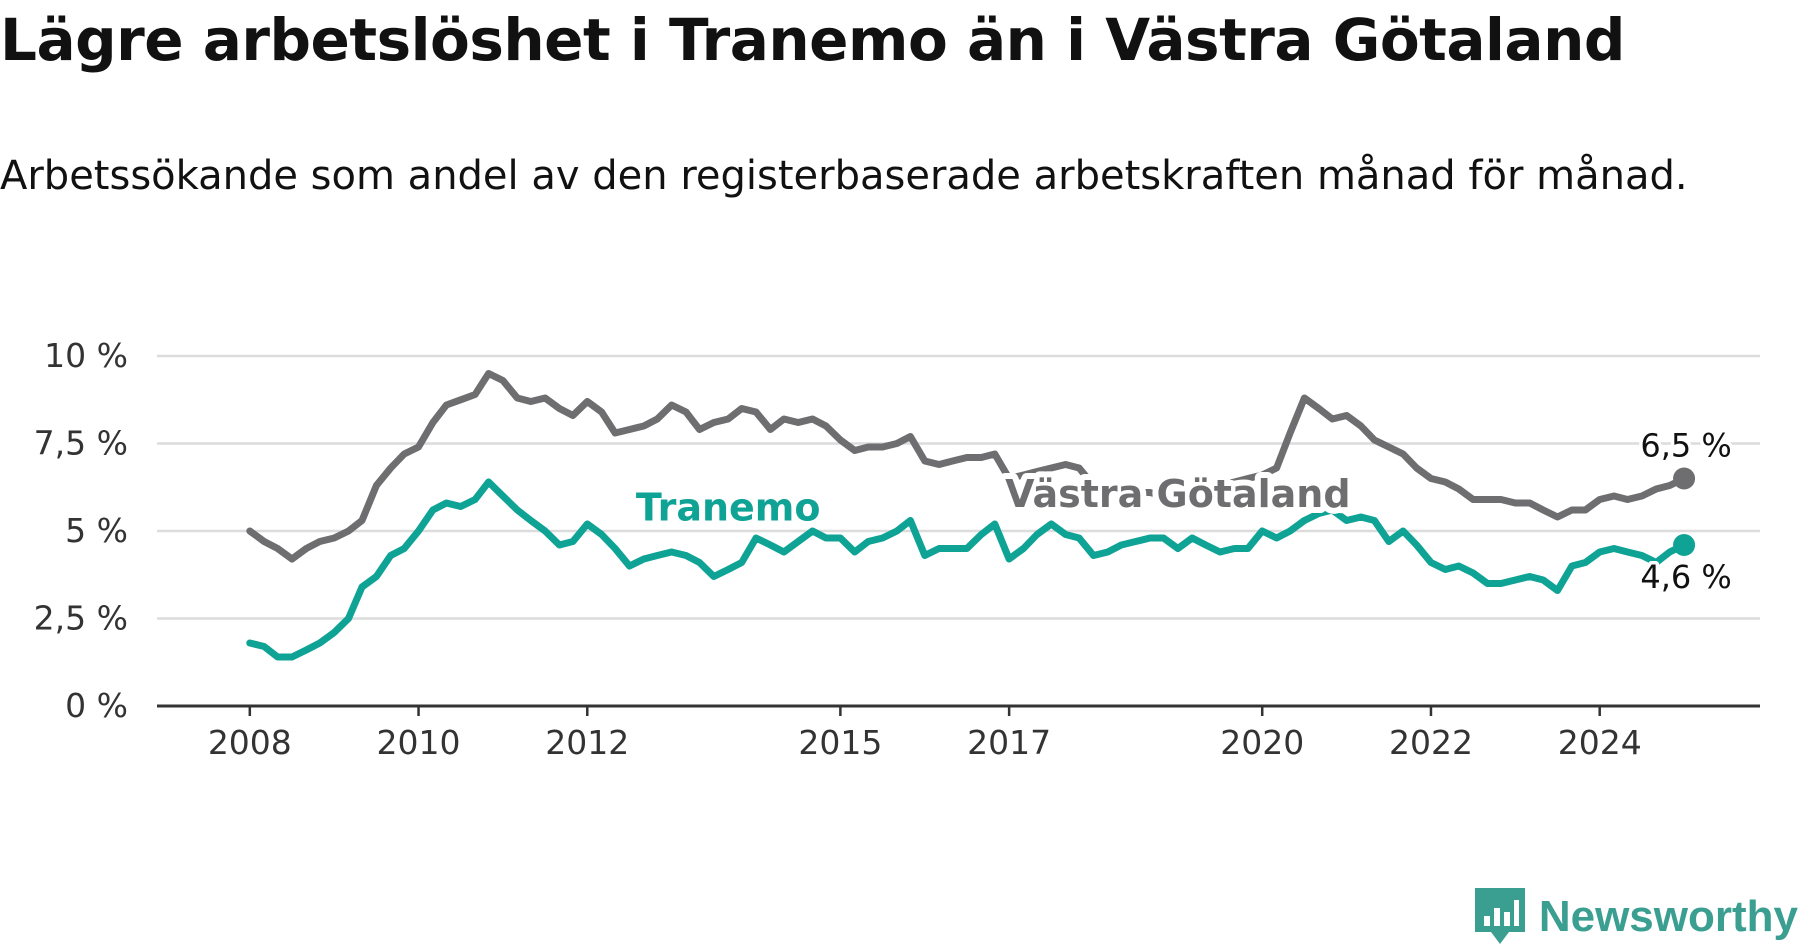 Image resolution: width=1800 pixels, height=948 pixels. I want to click on labels: 6,5 % 4,6 % Västra Götaland Tranemo, so click(1182, 511).